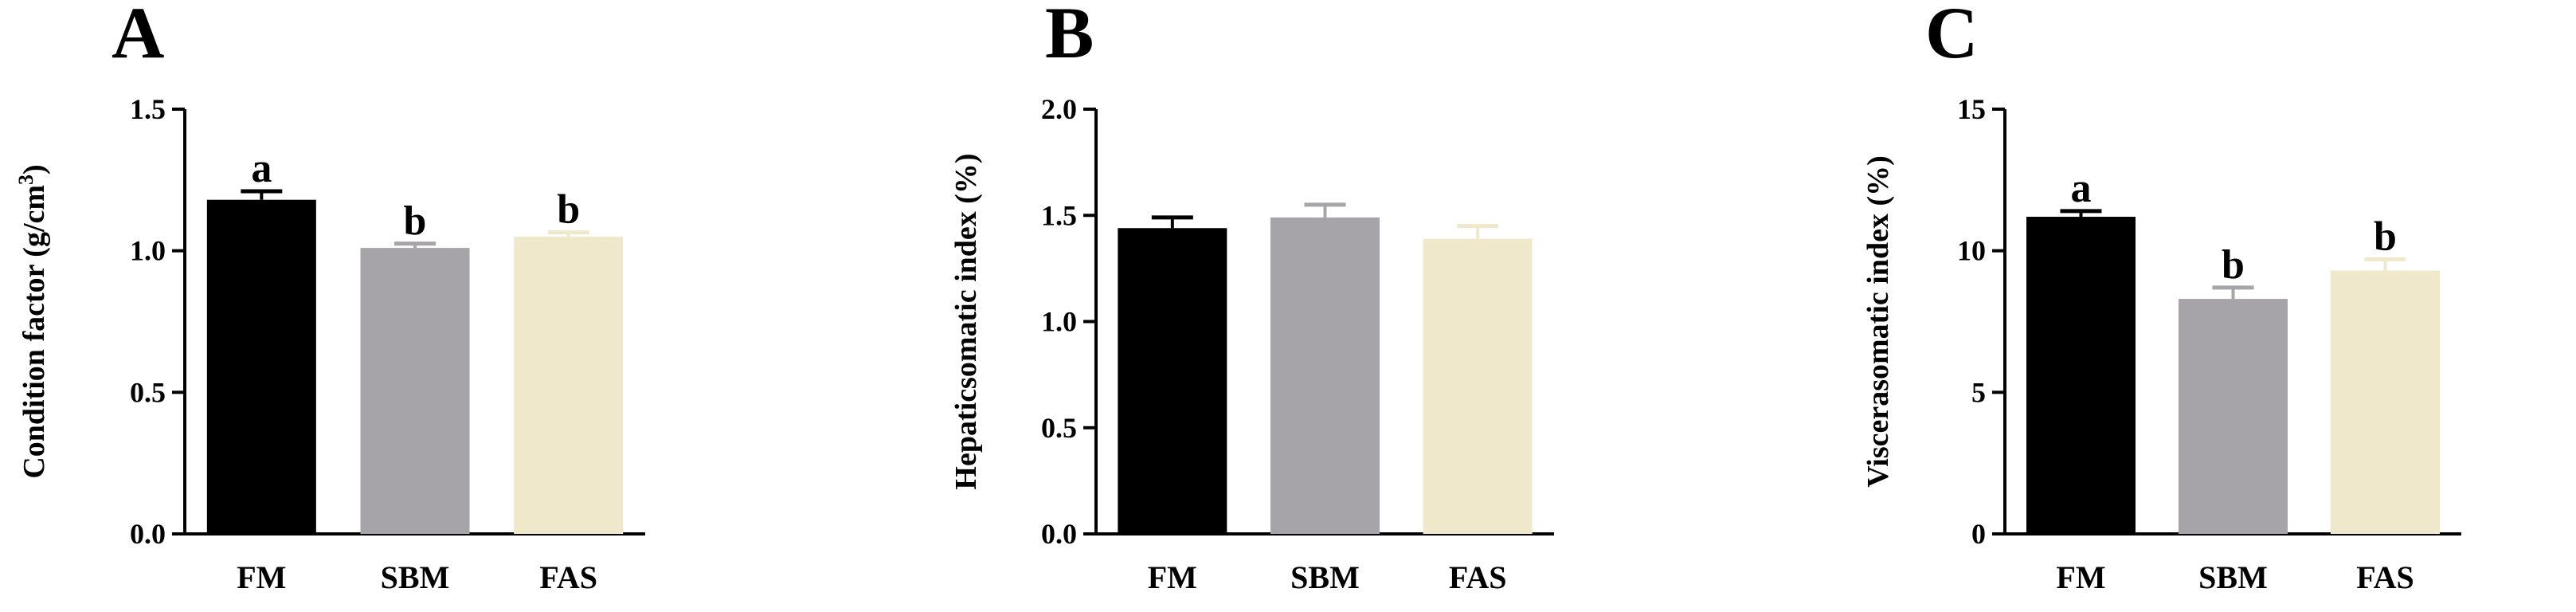 This screenshot has height=612, width=2576. Describe the element at coordinates (1069, 36) in the screenshot. I see `panel-letter: B` at that location.